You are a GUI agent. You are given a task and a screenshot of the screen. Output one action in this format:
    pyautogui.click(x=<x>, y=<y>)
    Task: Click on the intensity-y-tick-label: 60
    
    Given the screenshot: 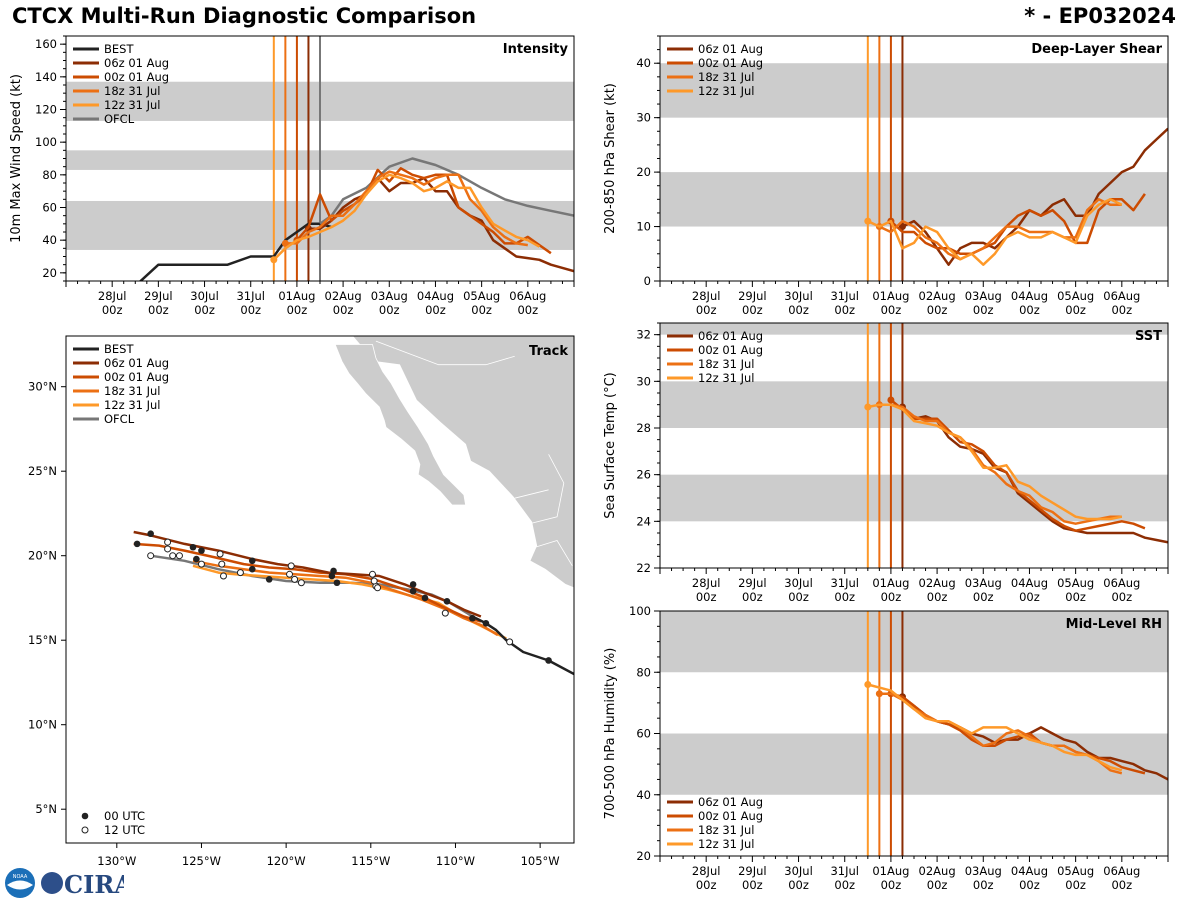 What is the action you would take?
    pyautogui.click(x=49, y=208)
    